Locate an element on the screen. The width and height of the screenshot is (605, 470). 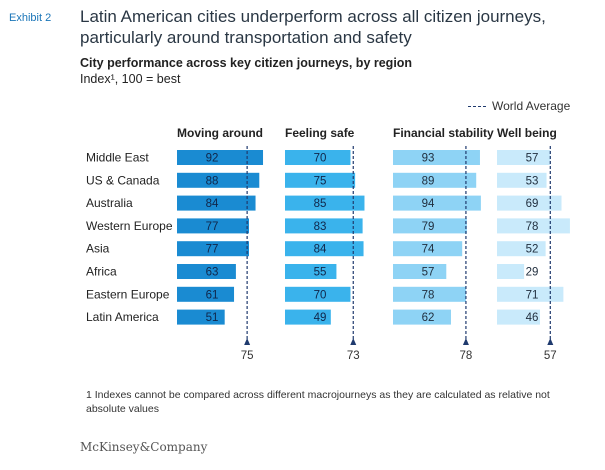
bar-well-being-middle-east is located at coordinates (524, 157).